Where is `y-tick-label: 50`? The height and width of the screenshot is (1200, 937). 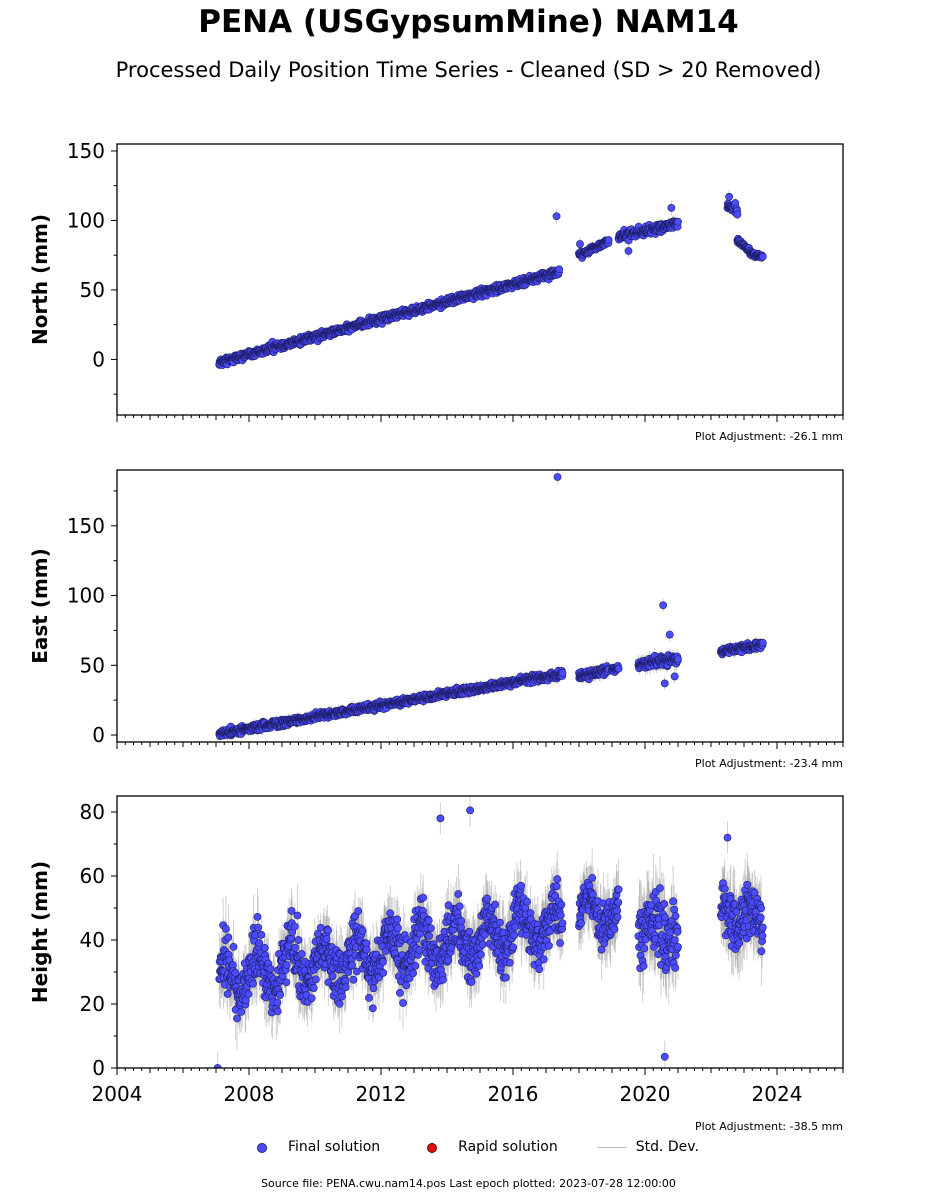
y-tick-label: 50 is located at coordinates (92, 290).